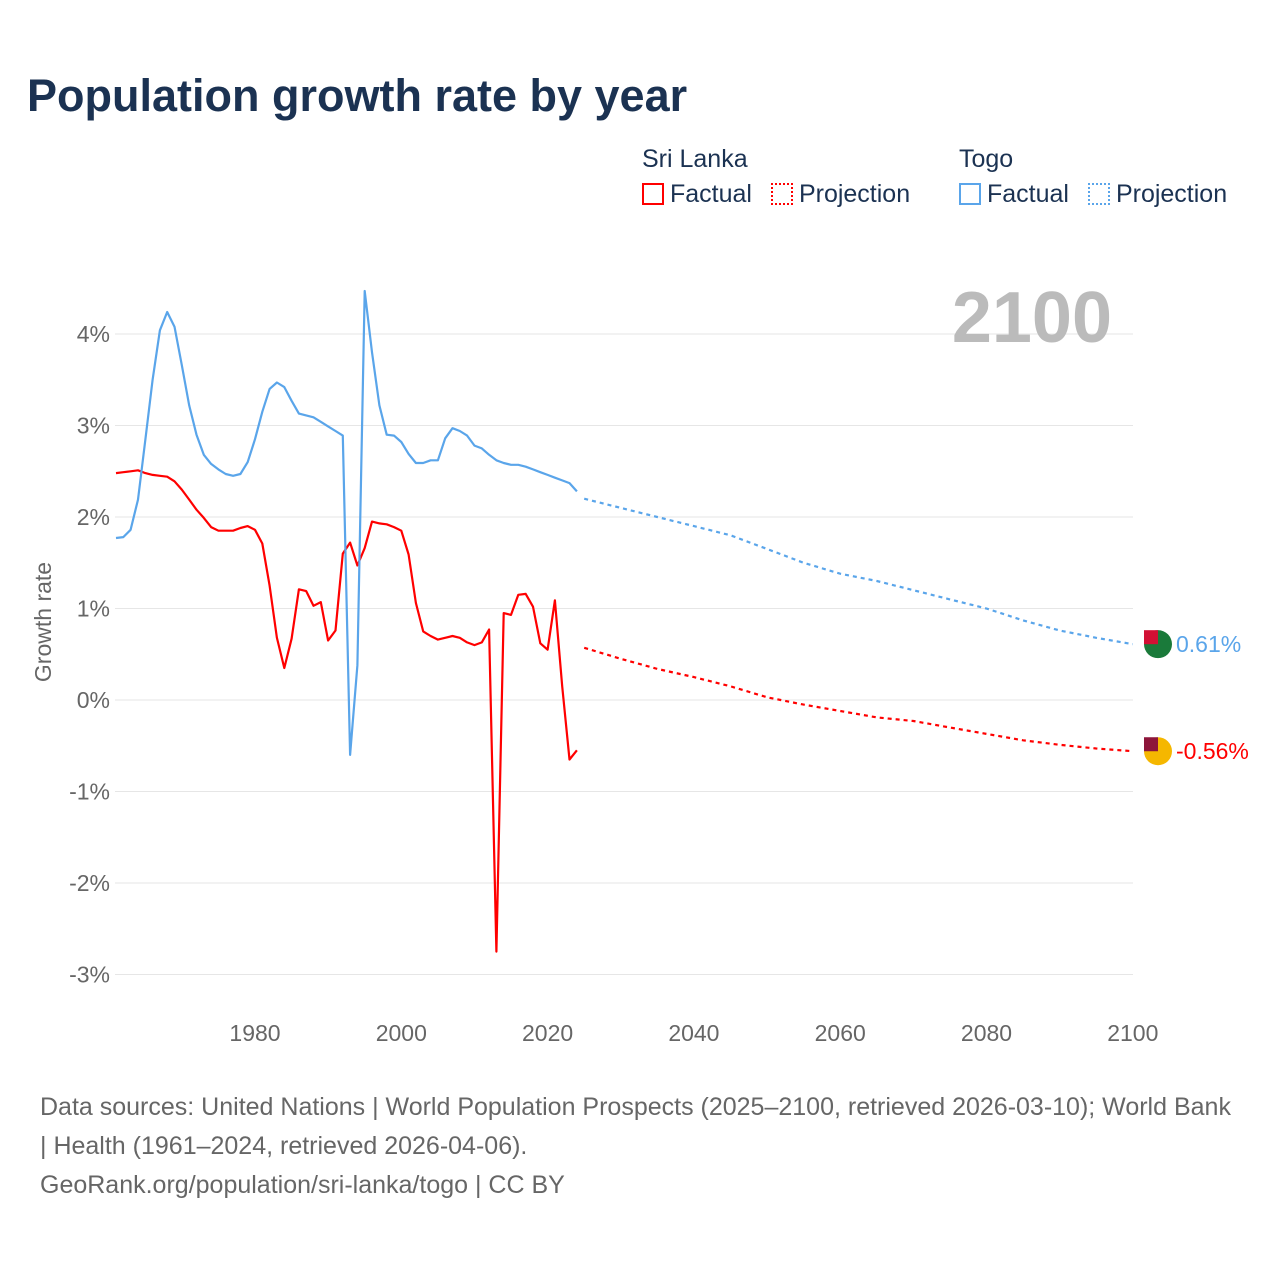  I want to click on legend-group-title: Sri Lanka, so click(695, 159).